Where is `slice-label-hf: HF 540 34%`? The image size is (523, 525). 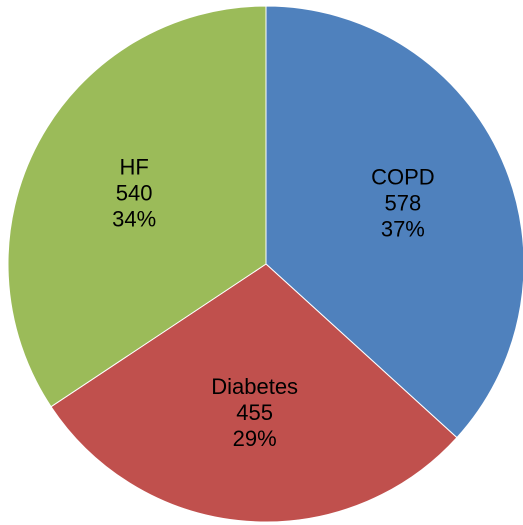
slice-label-hf: HF 540 34% is located at coordinates (134, 192).